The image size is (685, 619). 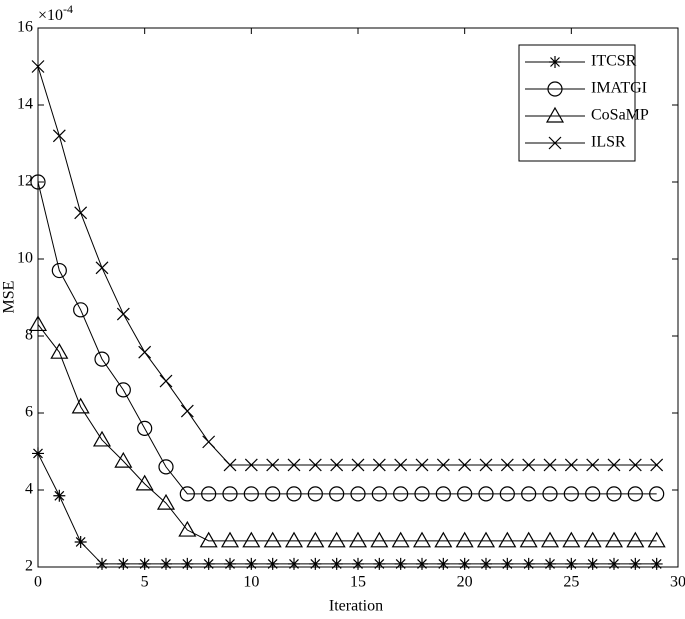 What do you see at coordinates (29, 412) in the screenshot?
I see `y-tick-label: 6` at bounding box center [29, 412].